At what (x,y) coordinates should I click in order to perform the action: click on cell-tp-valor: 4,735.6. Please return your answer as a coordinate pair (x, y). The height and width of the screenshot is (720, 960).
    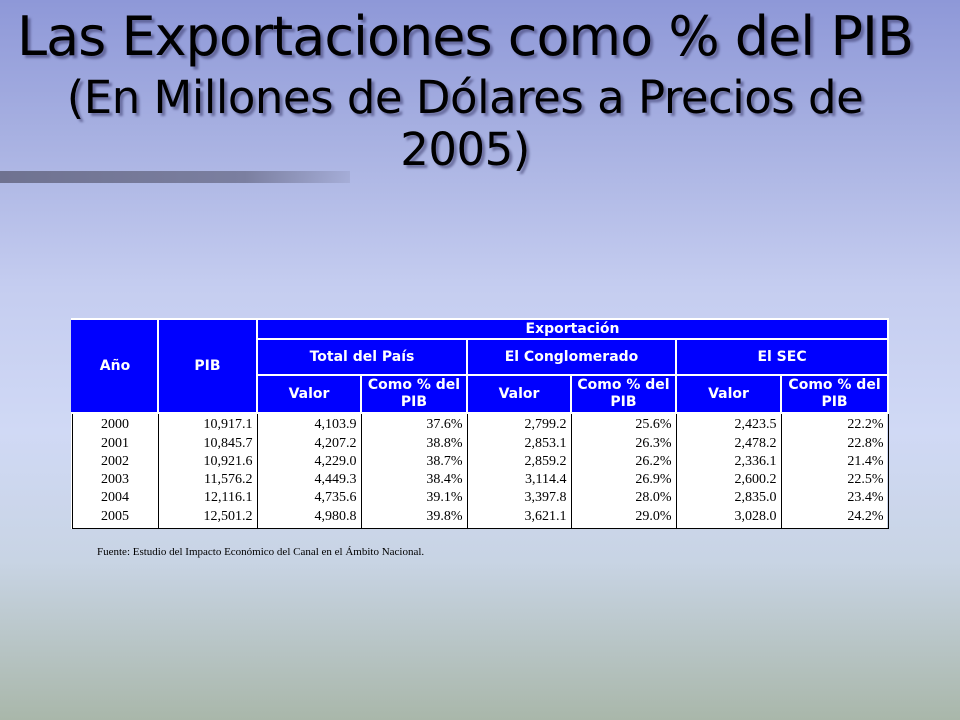
    Looking at the image, I should click on (309, 498).